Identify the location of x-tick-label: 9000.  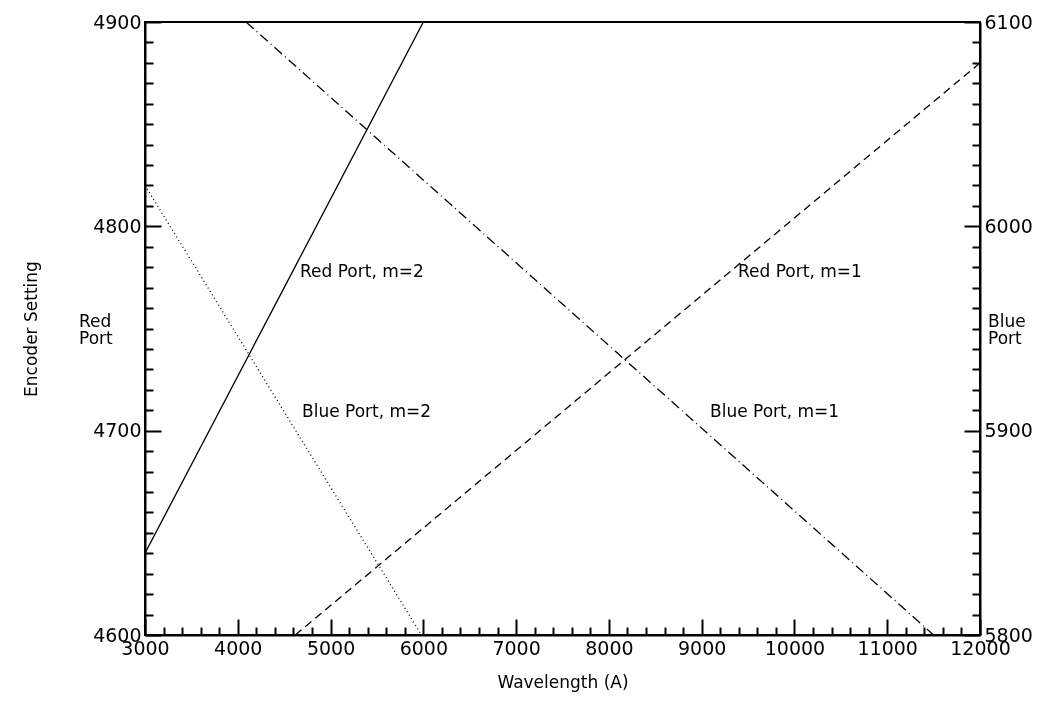
(702, 647).